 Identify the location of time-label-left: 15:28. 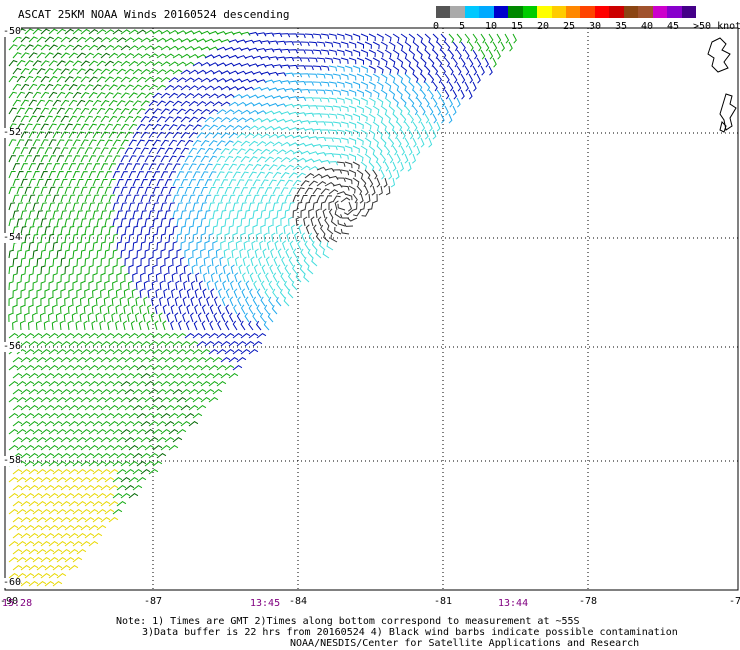
(17, 603).